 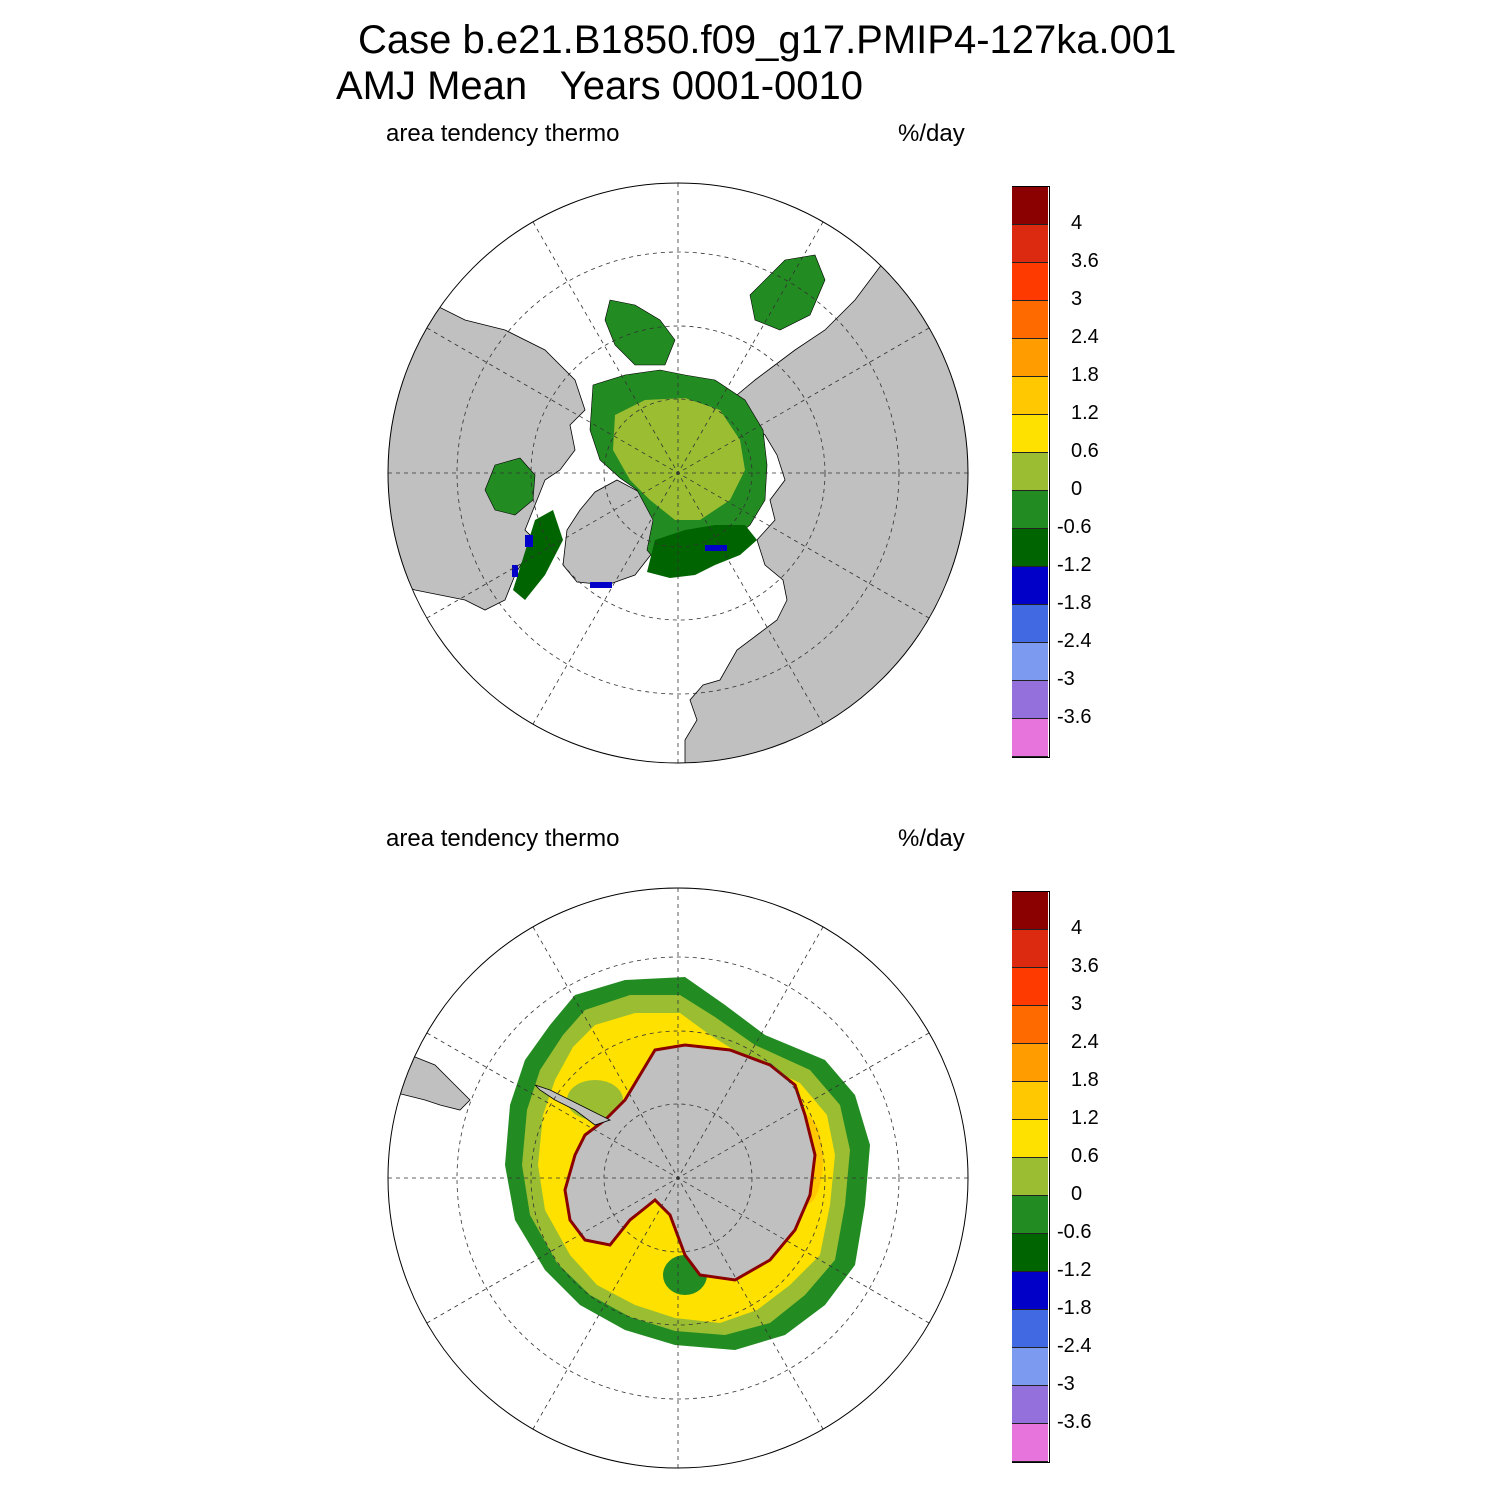 I want to click on south-land-peninsula, so click(x=573, y=1105).